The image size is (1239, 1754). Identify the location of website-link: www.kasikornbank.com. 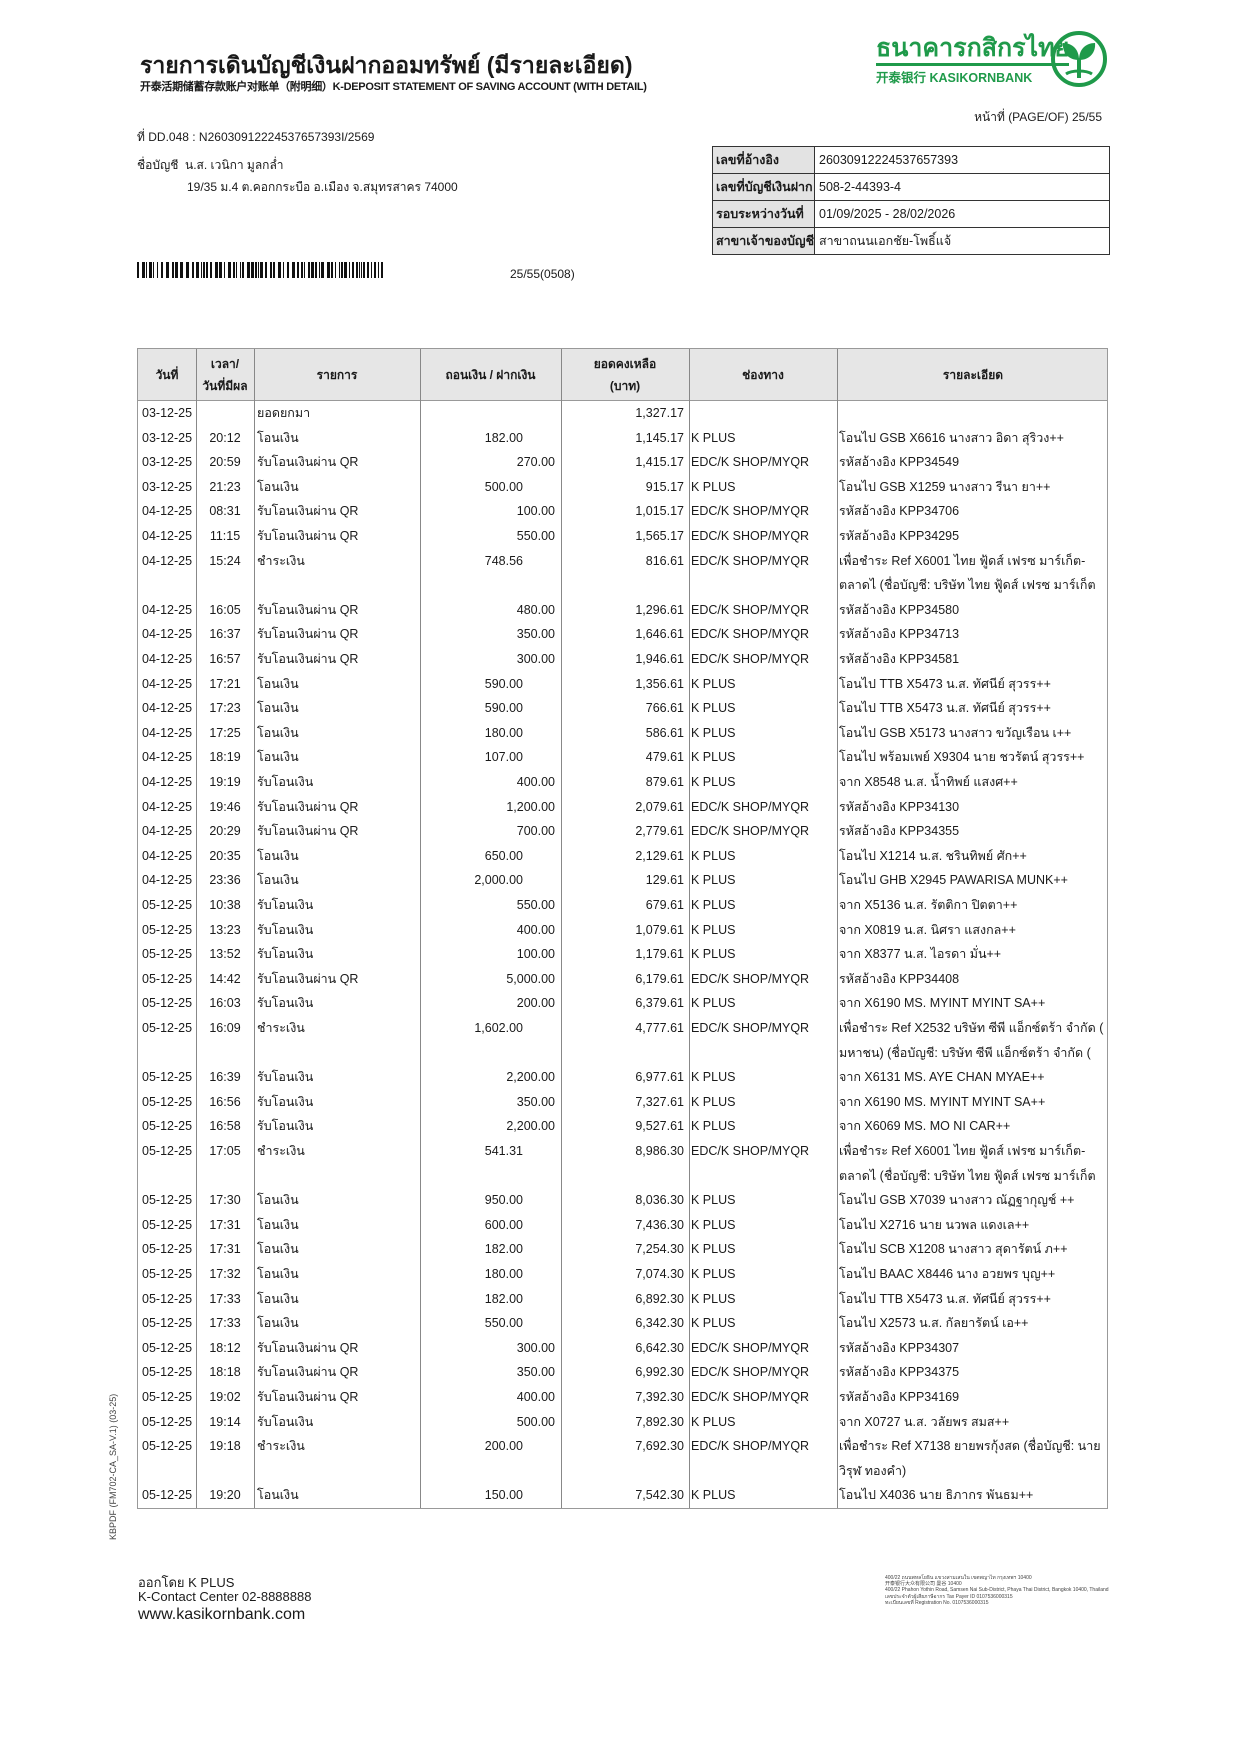
(222, 1614).